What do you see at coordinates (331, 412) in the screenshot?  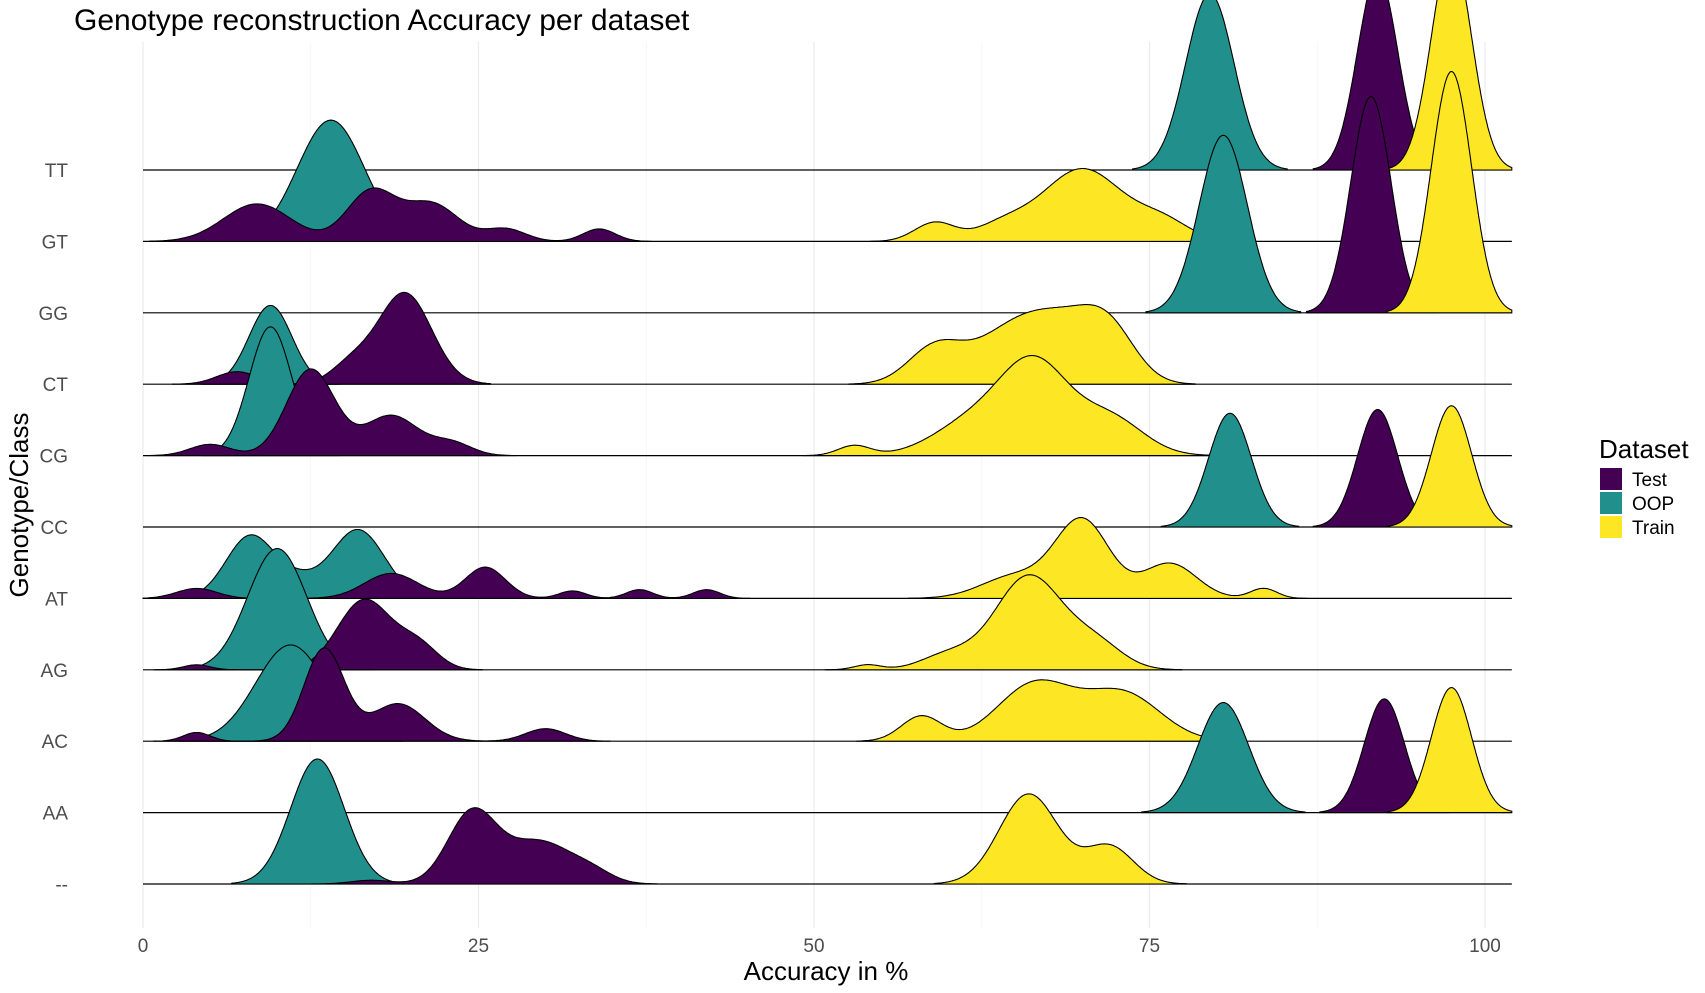 I see `density-test-CG` at bounding box center [331, 412].